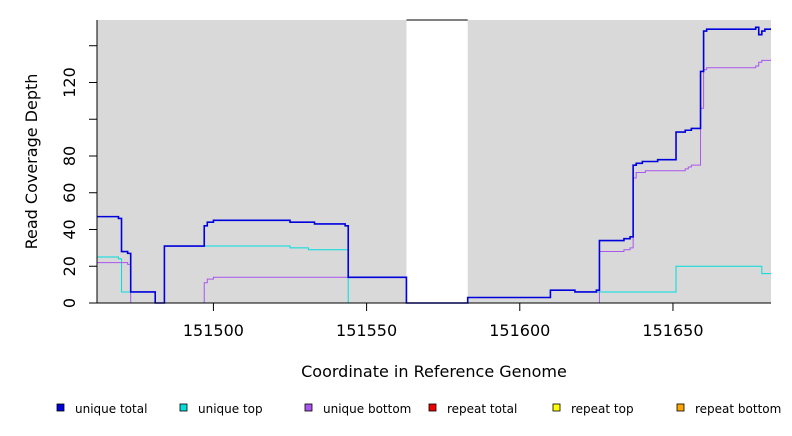 The image size is (792, 436). What do you see at coordinates (602, 409) in the screenshot?
I see `legend-label: repeat top` at bounding box center [602, 409].